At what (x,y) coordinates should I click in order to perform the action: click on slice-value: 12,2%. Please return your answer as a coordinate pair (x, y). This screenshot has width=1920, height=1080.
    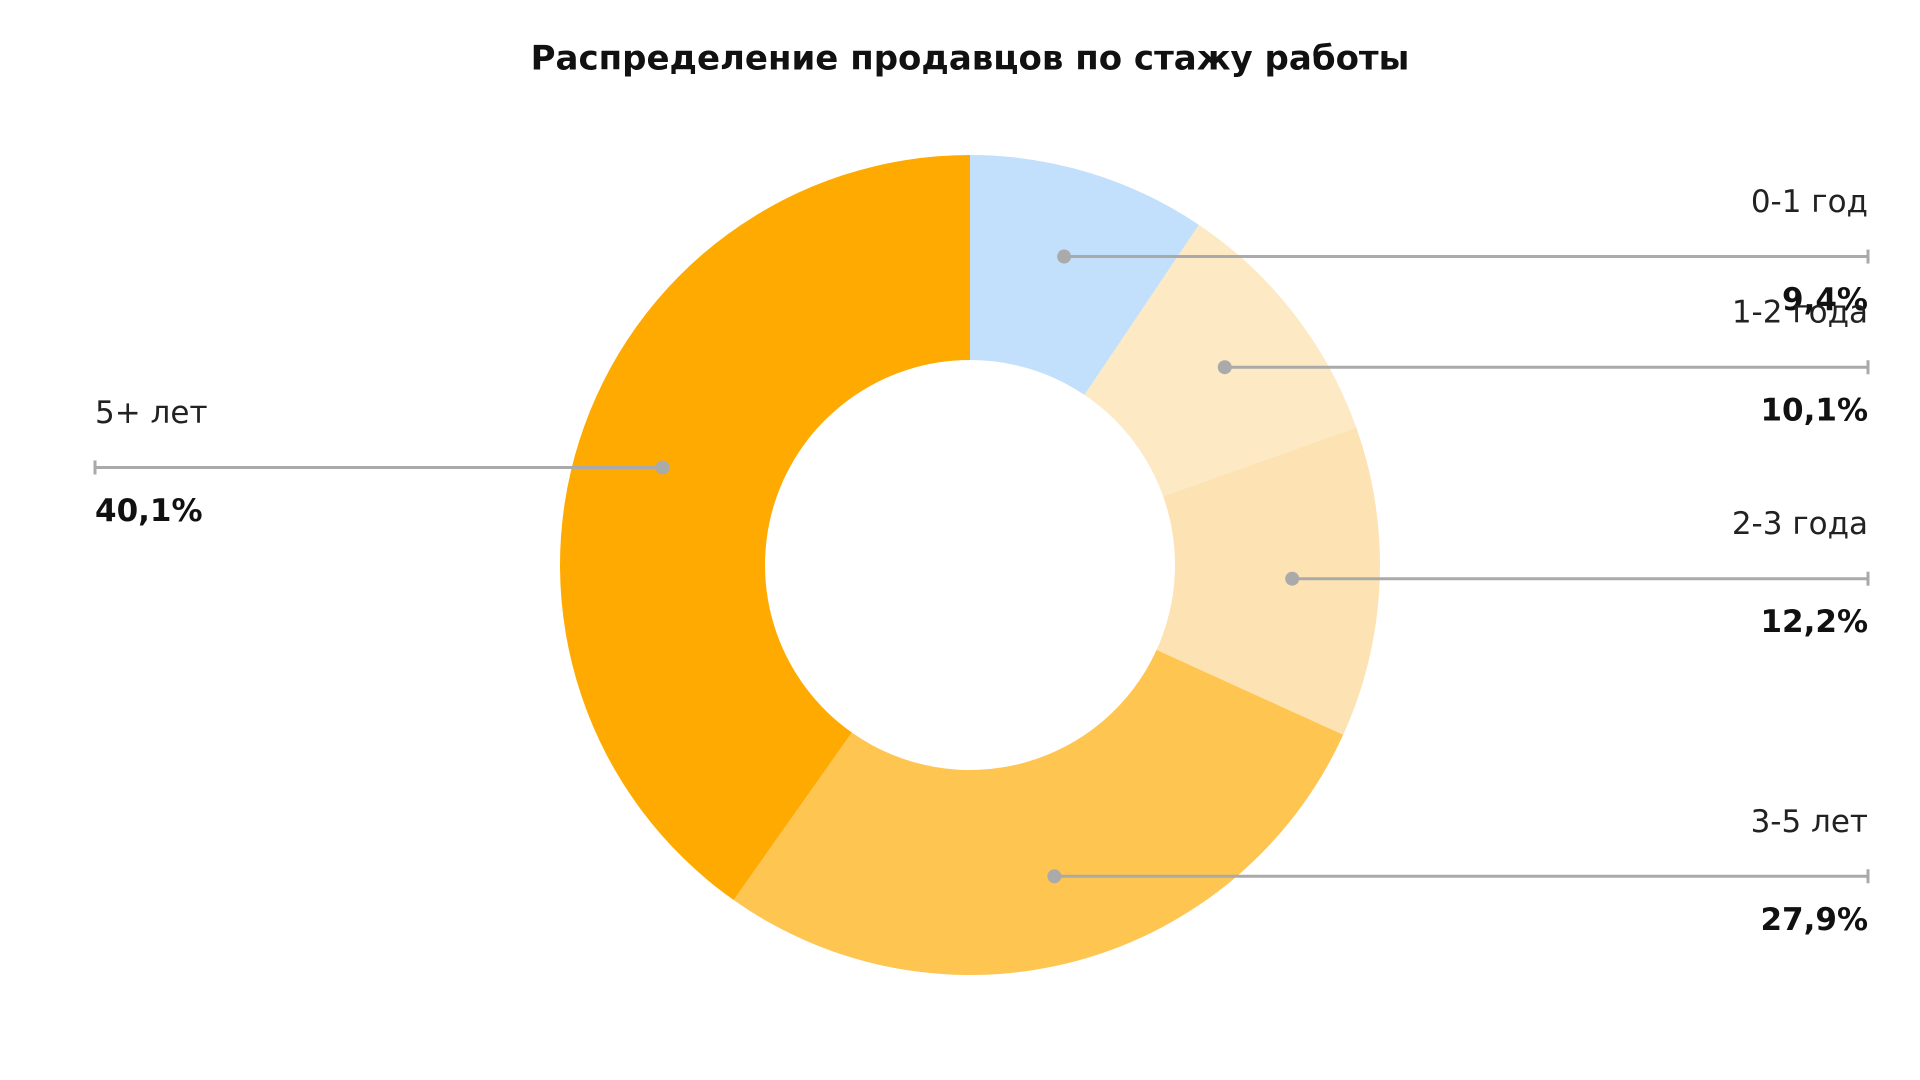
    Looking at the image, I should click on (1814, 622).